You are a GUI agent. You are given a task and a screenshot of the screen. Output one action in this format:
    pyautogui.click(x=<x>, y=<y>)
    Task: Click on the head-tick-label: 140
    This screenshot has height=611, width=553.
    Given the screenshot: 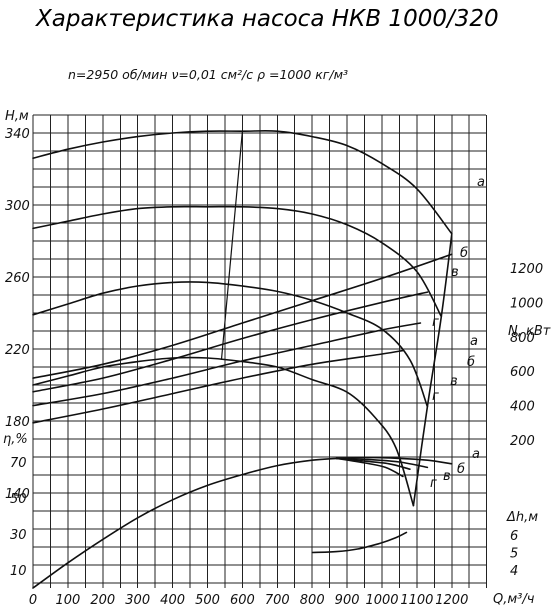 What is the action you would take?
    pyautogui.click(x=17, y=494)
    